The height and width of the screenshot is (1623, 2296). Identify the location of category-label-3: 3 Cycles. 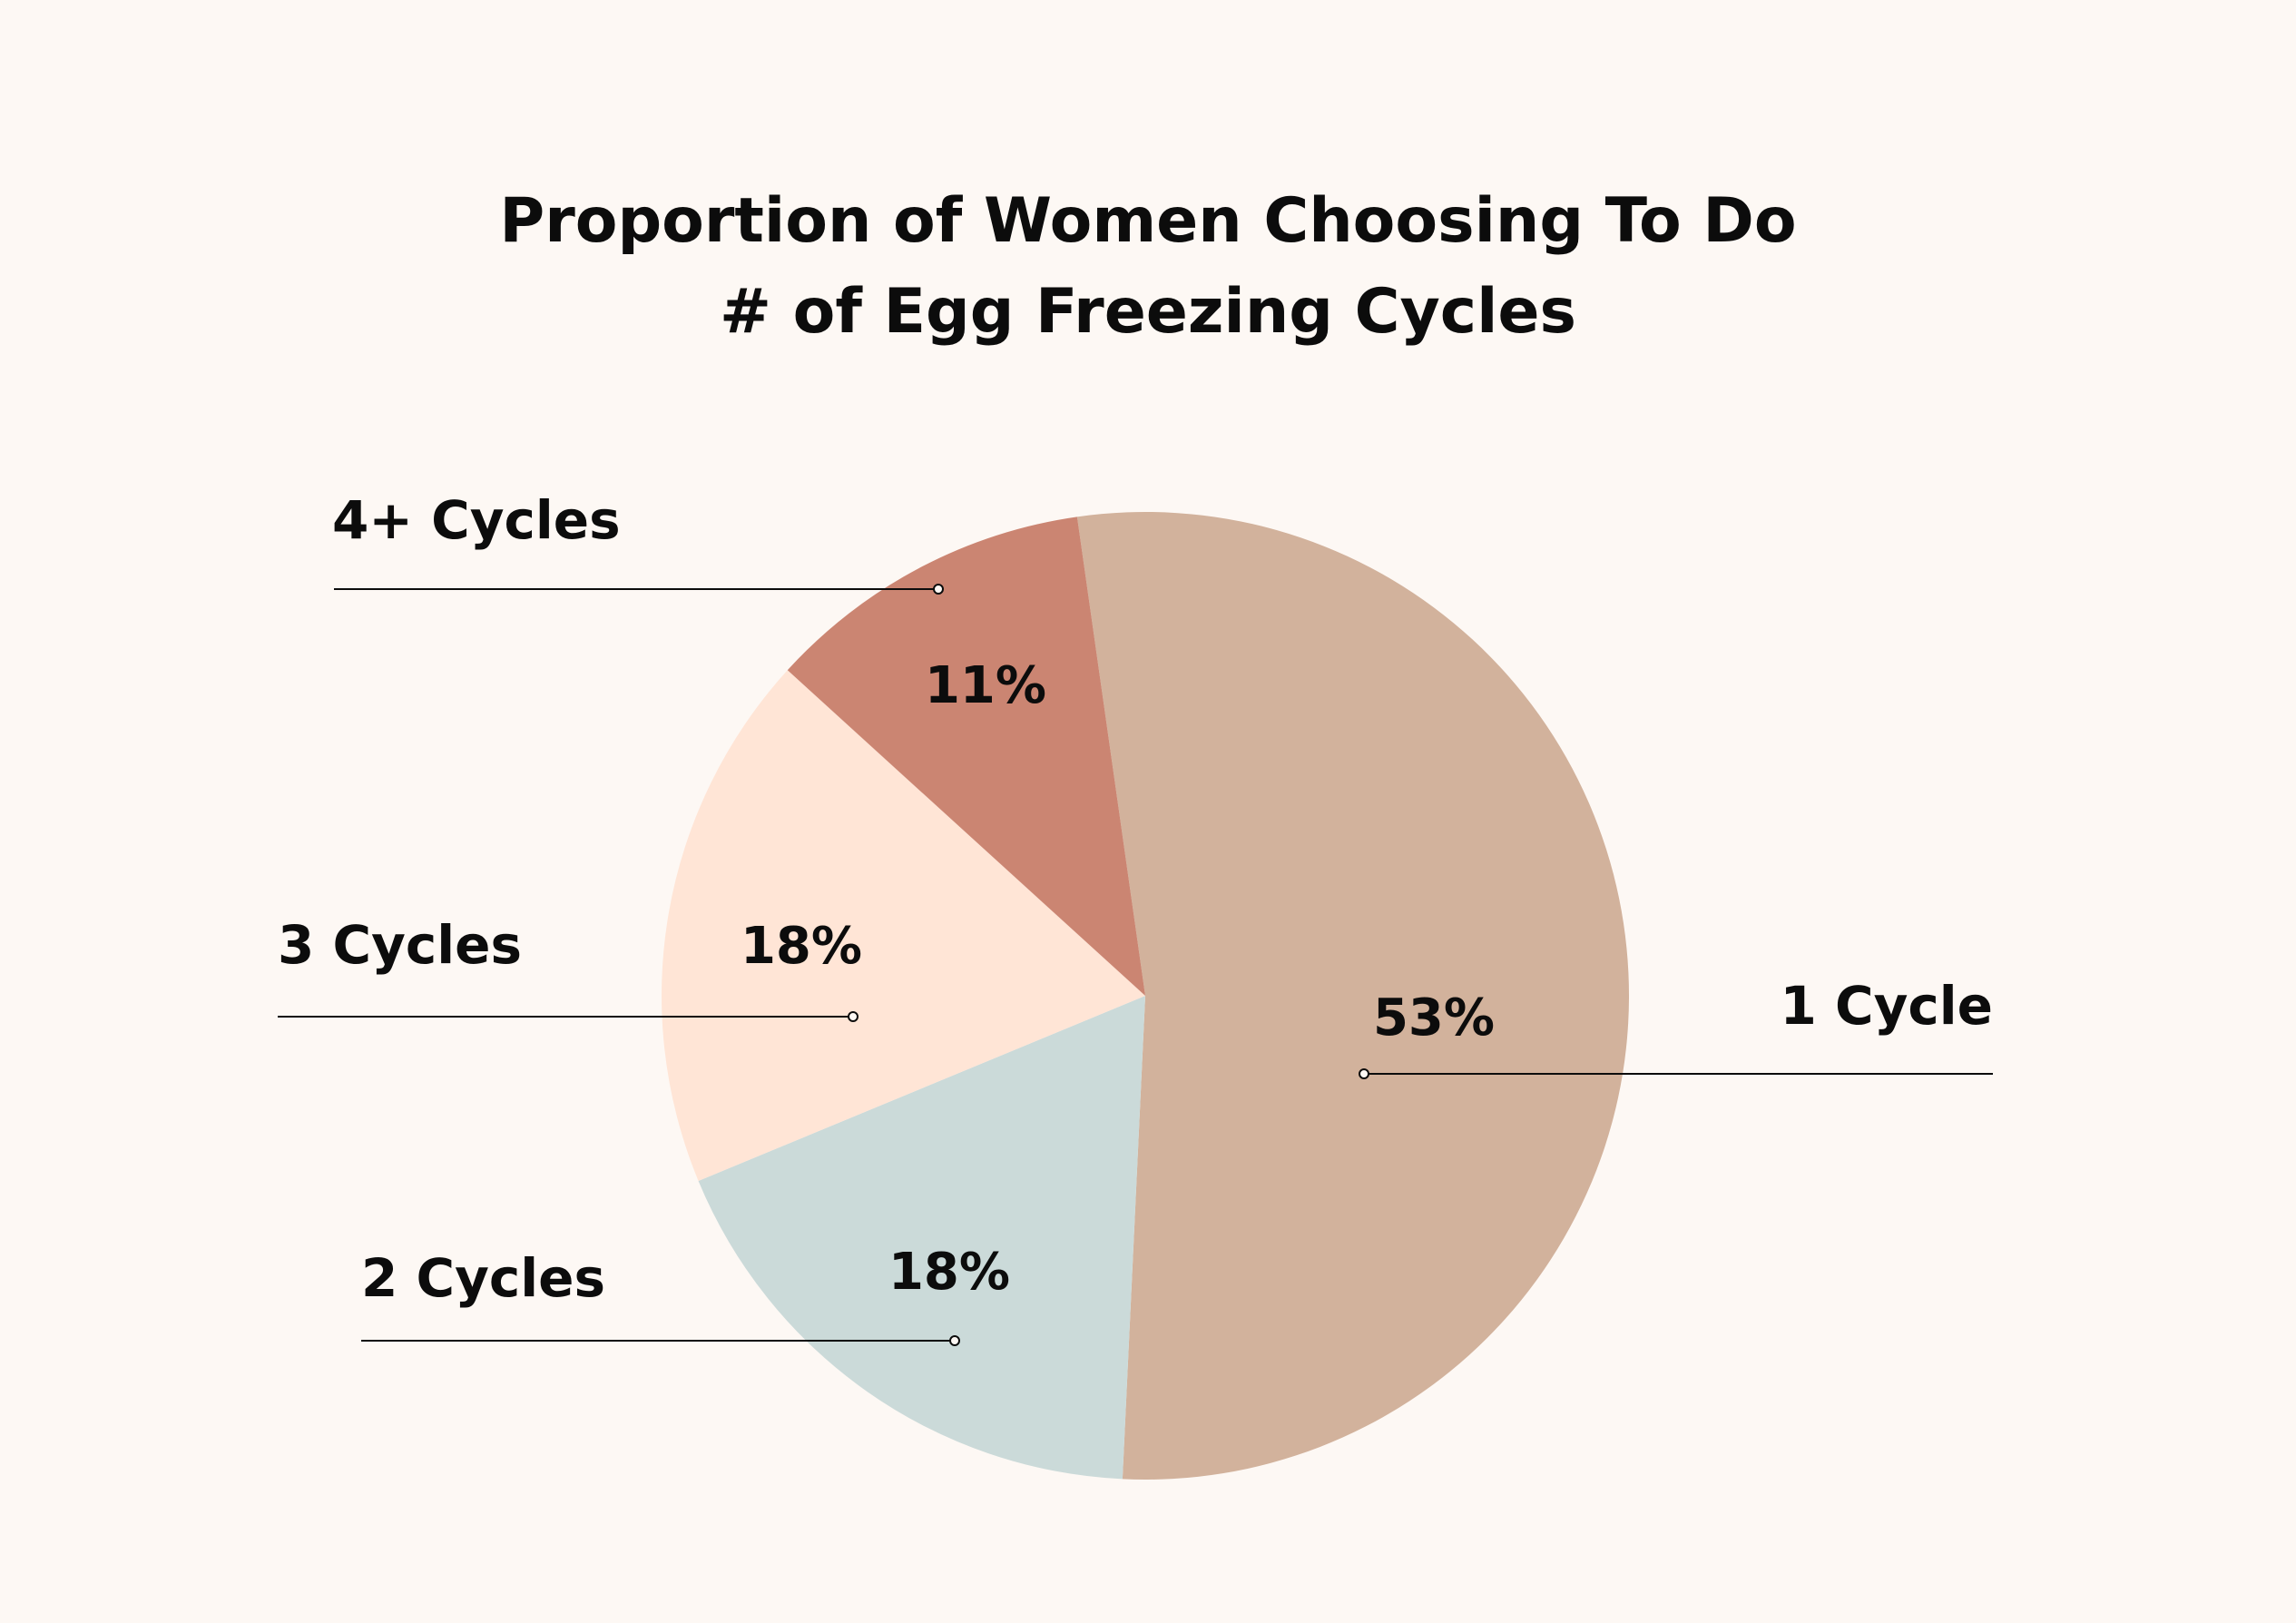
(400, 945).